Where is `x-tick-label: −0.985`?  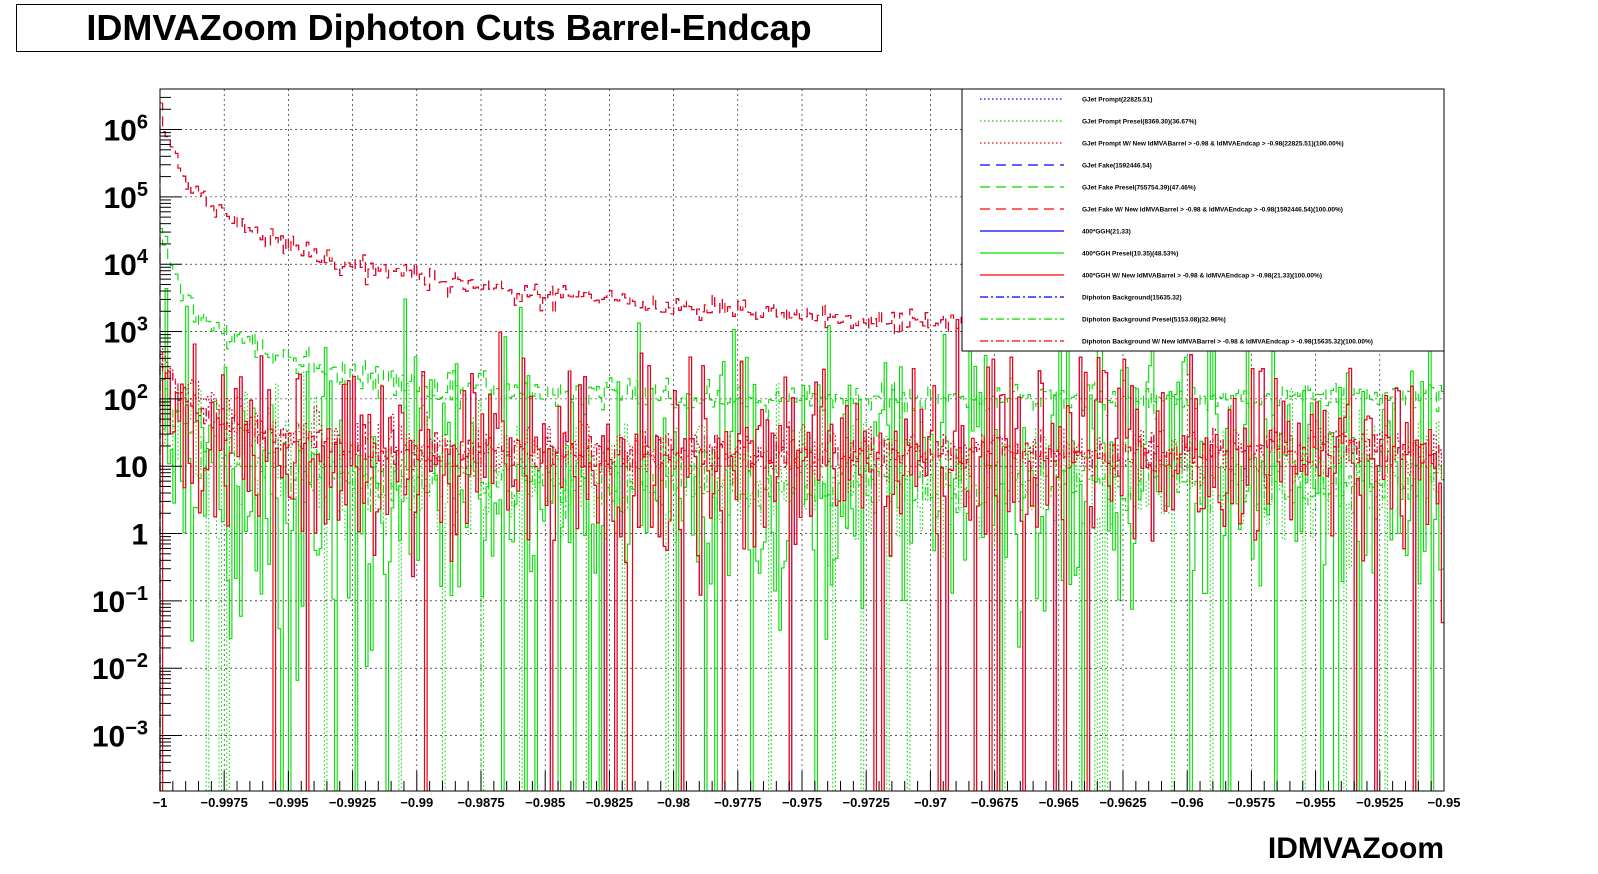 x-tick-label: −0.985 is located at coordinates (545, 802).